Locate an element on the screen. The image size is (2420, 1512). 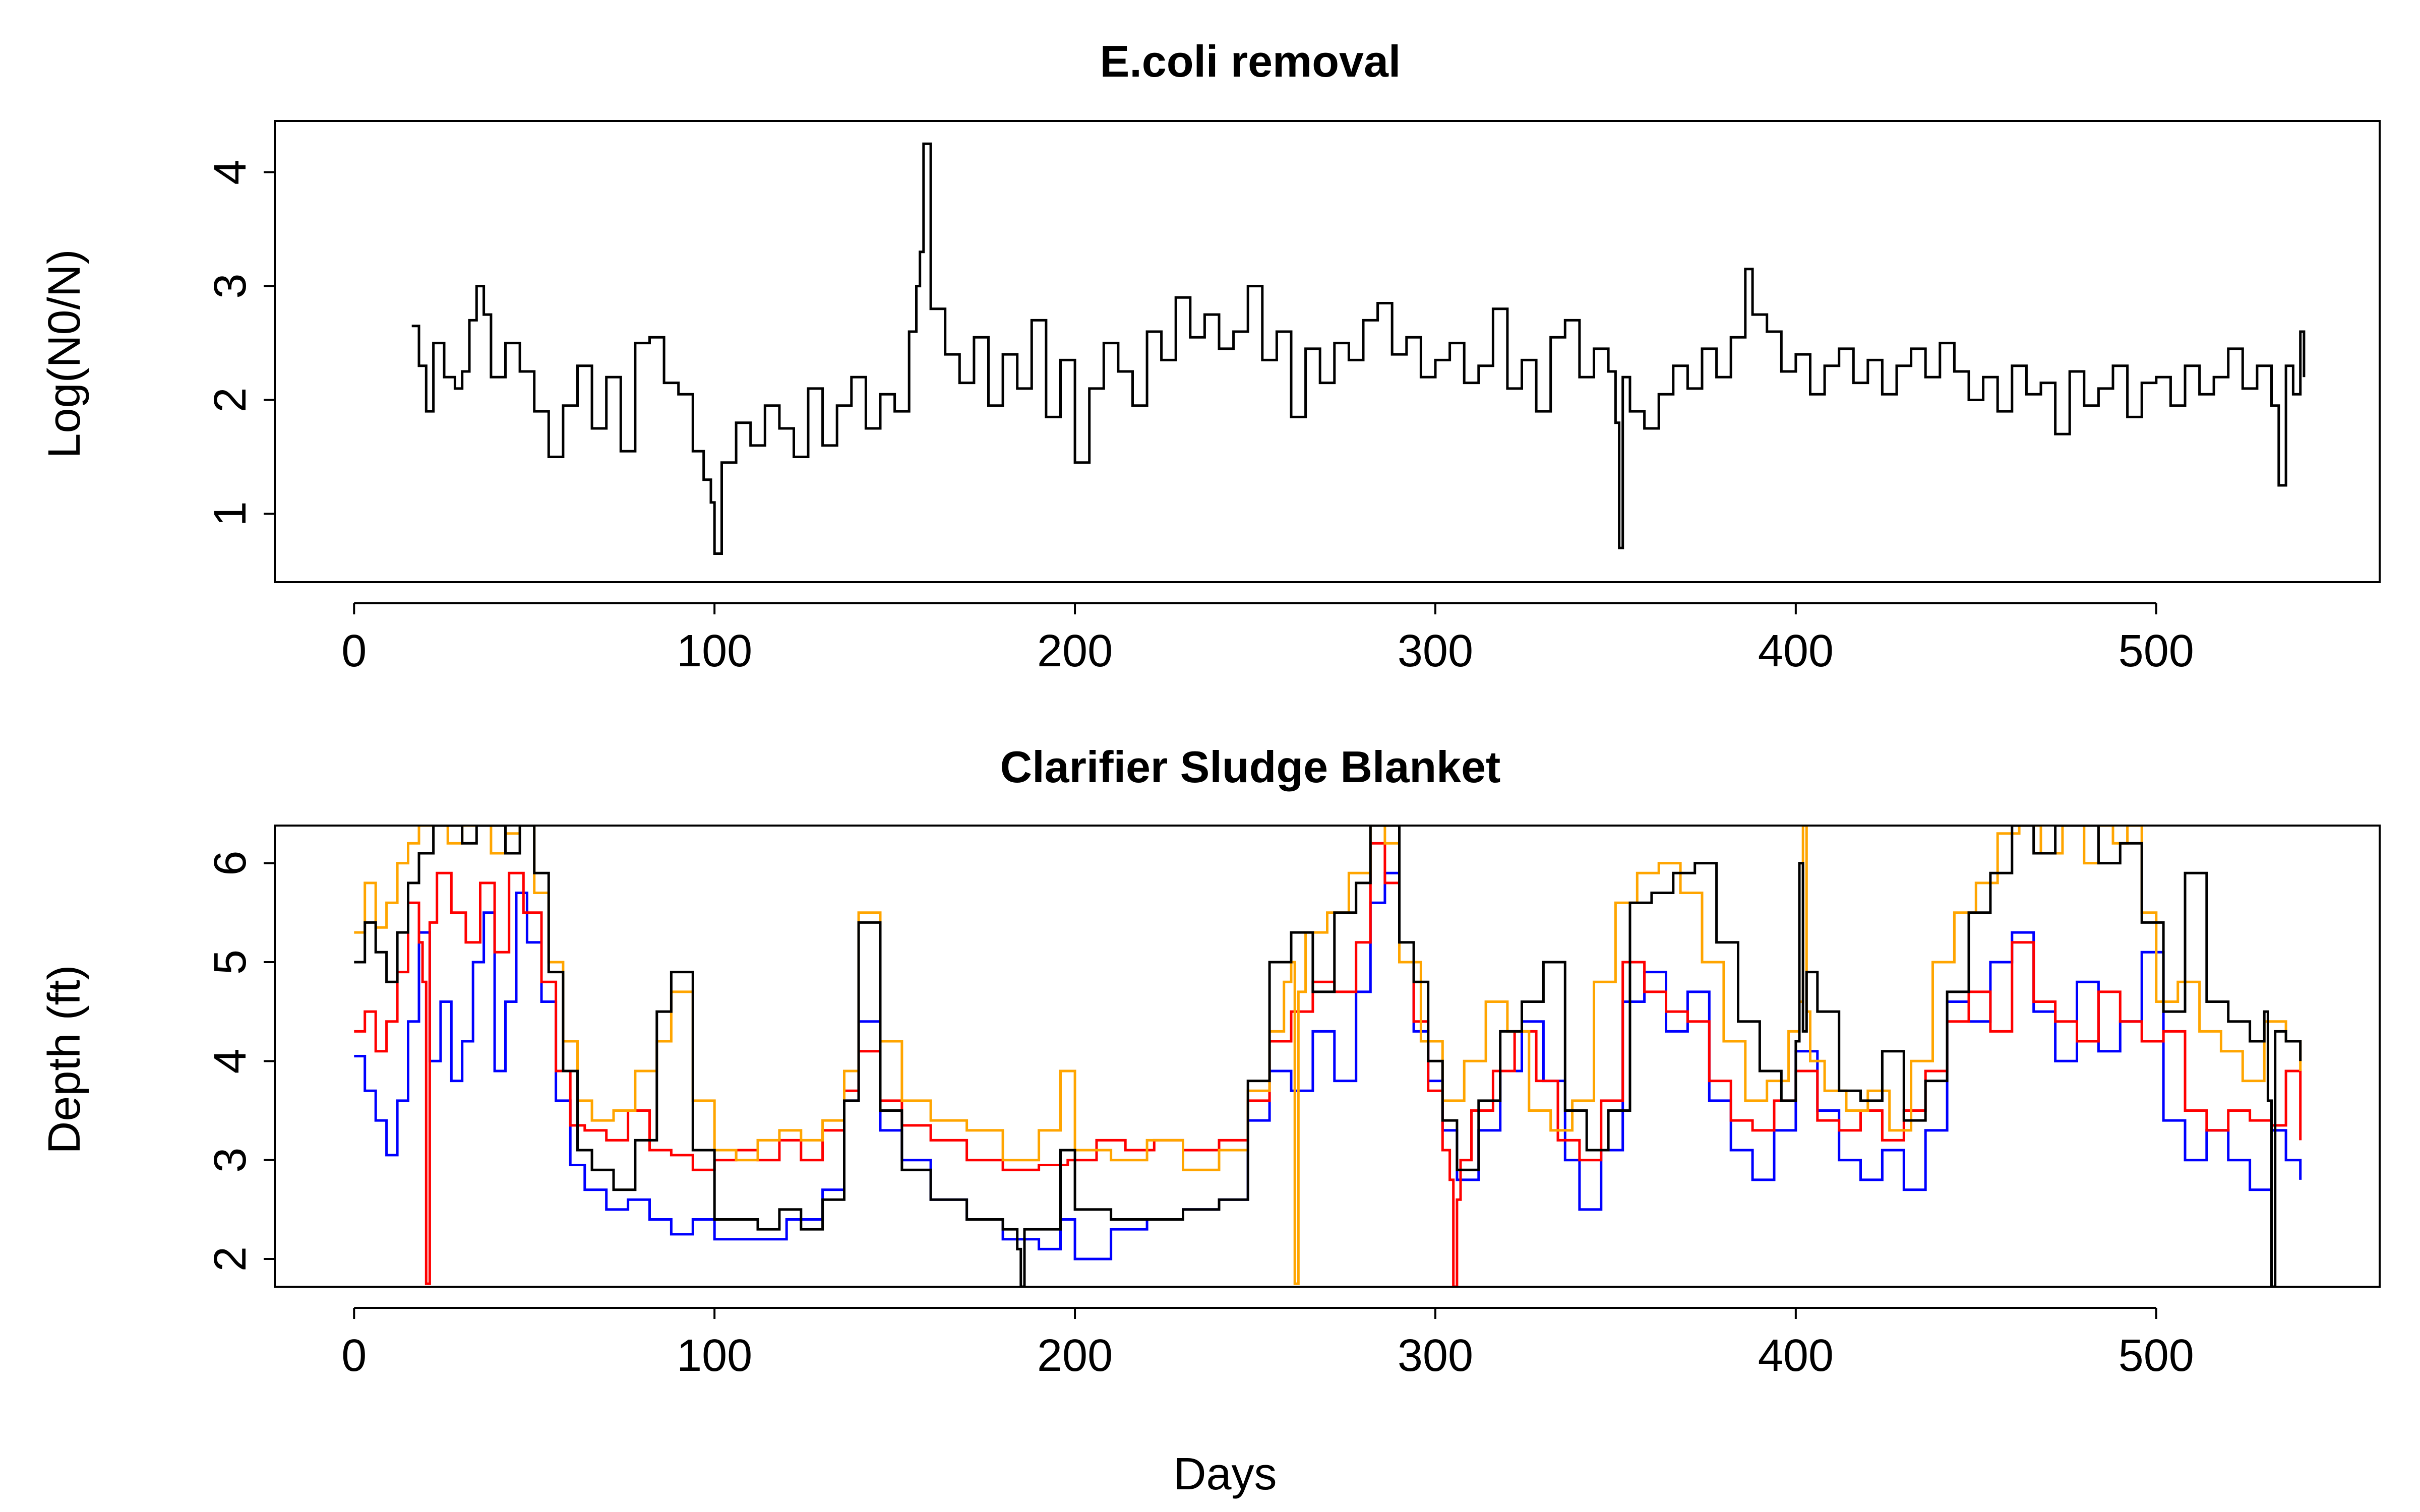
chart-title: Clarifier Sludge Blanket is located at coordinates (1250, 767).